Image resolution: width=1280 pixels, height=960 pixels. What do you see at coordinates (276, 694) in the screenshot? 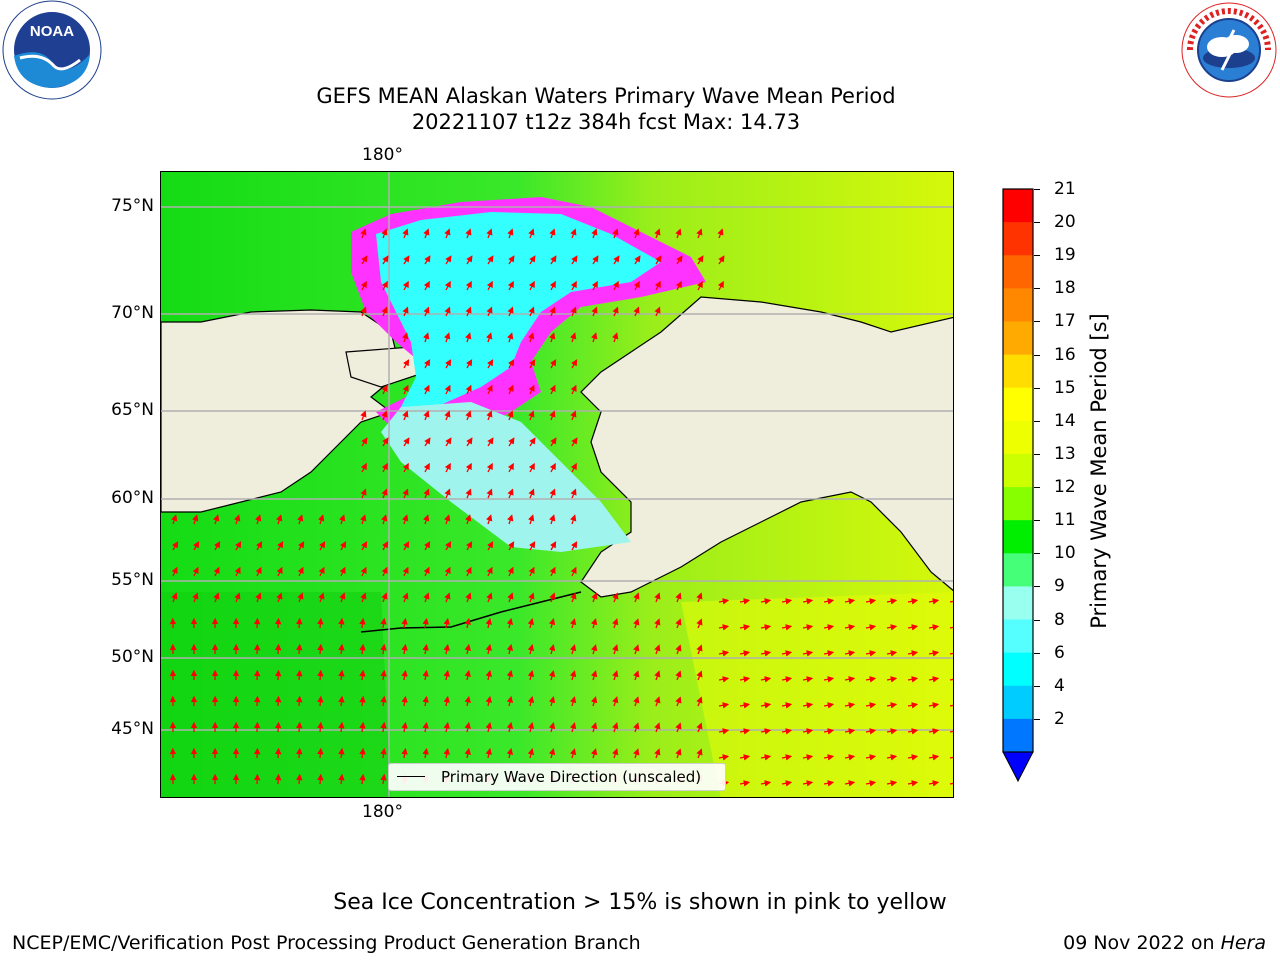
I see `ocean-dark-green-region` at bounding box center [276, 694].